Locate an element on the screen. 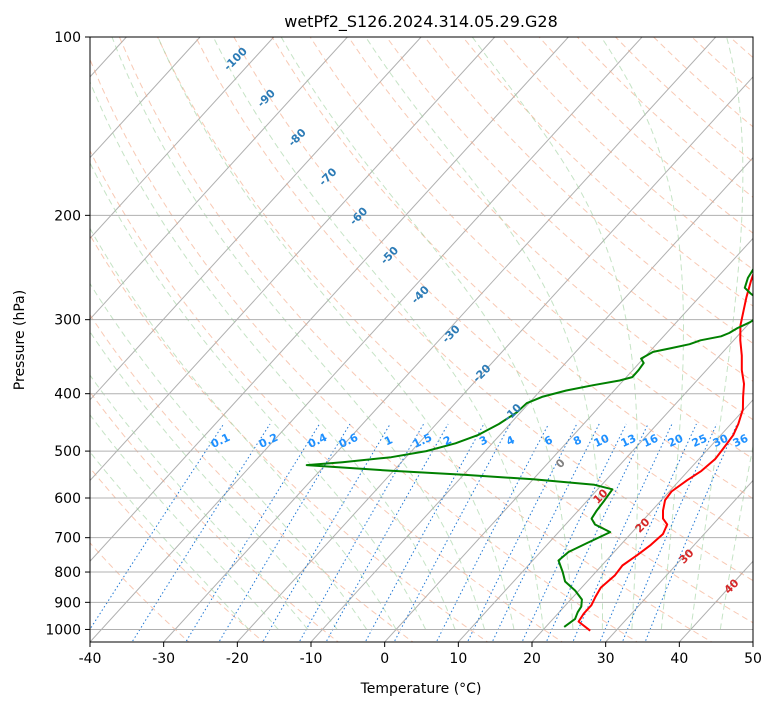 The height and width of the screenshot is (708, 775). x-tick-label: 10 is located at coordinates (458, 659).